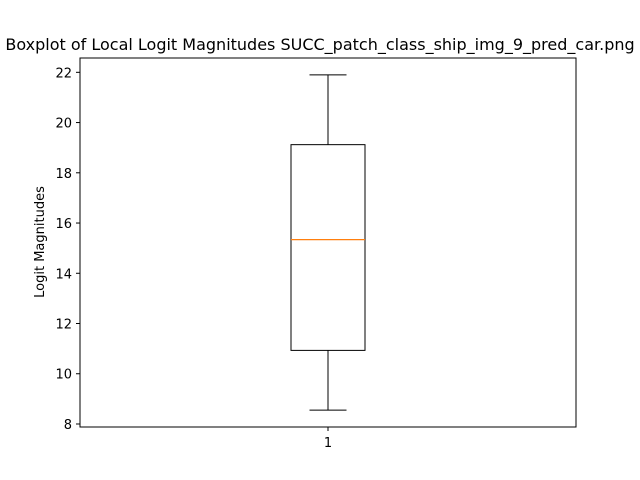 Image resolution: width=640 pixels, height=480 pixels. Describe the element at coordinates (328, 443) in the screenshot. I see `x-tick-label: 1` at that location.